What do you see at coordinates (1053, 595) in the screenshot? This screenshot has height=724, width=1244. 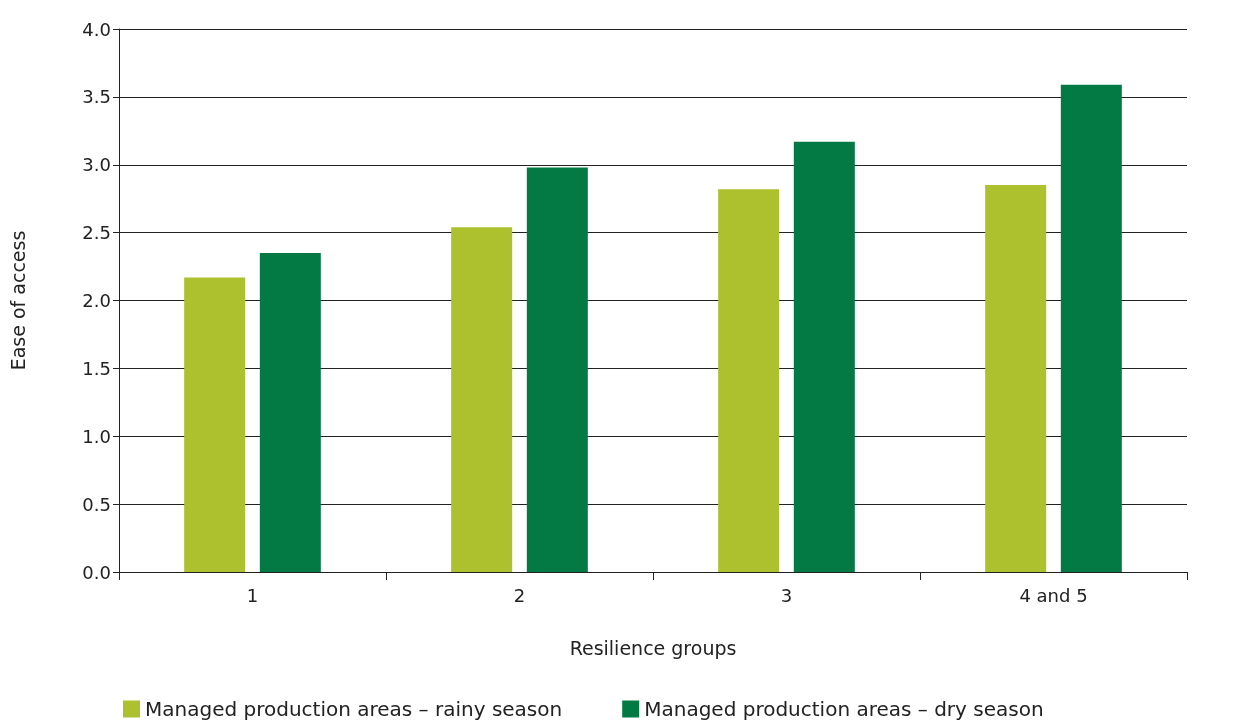 I see `x-tick-label: 4 and 5` at bounding box center [1053, 595].